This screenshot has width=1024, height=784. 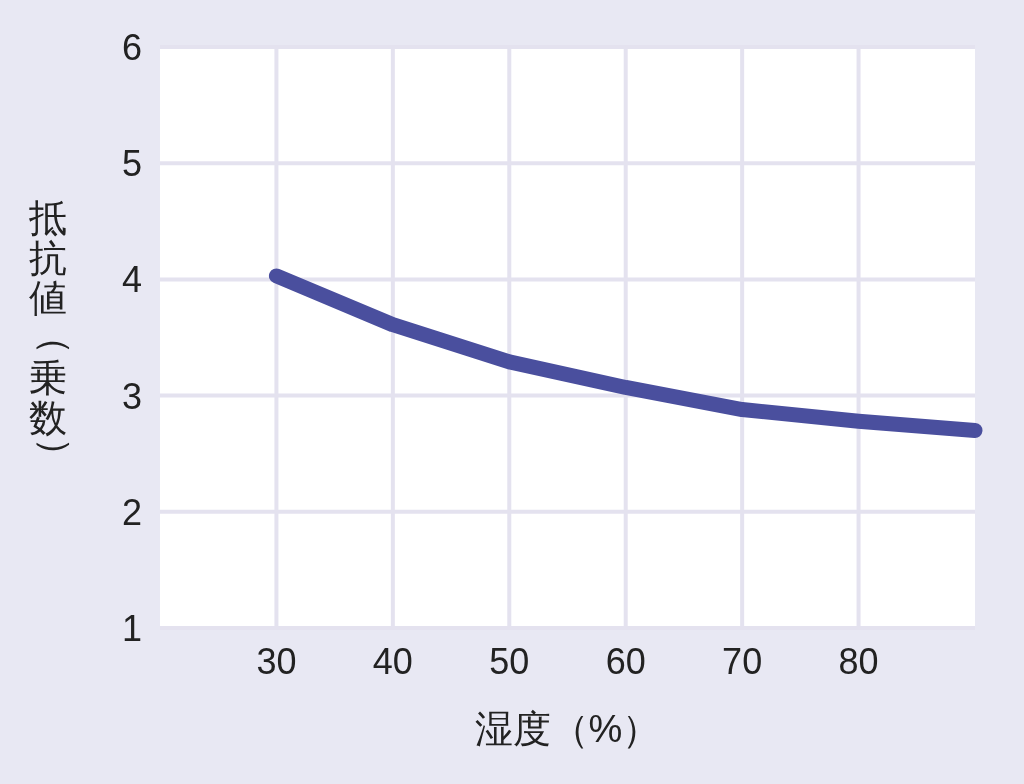 I want to click on x-tick-label: 60, so click(x=625, y=661).